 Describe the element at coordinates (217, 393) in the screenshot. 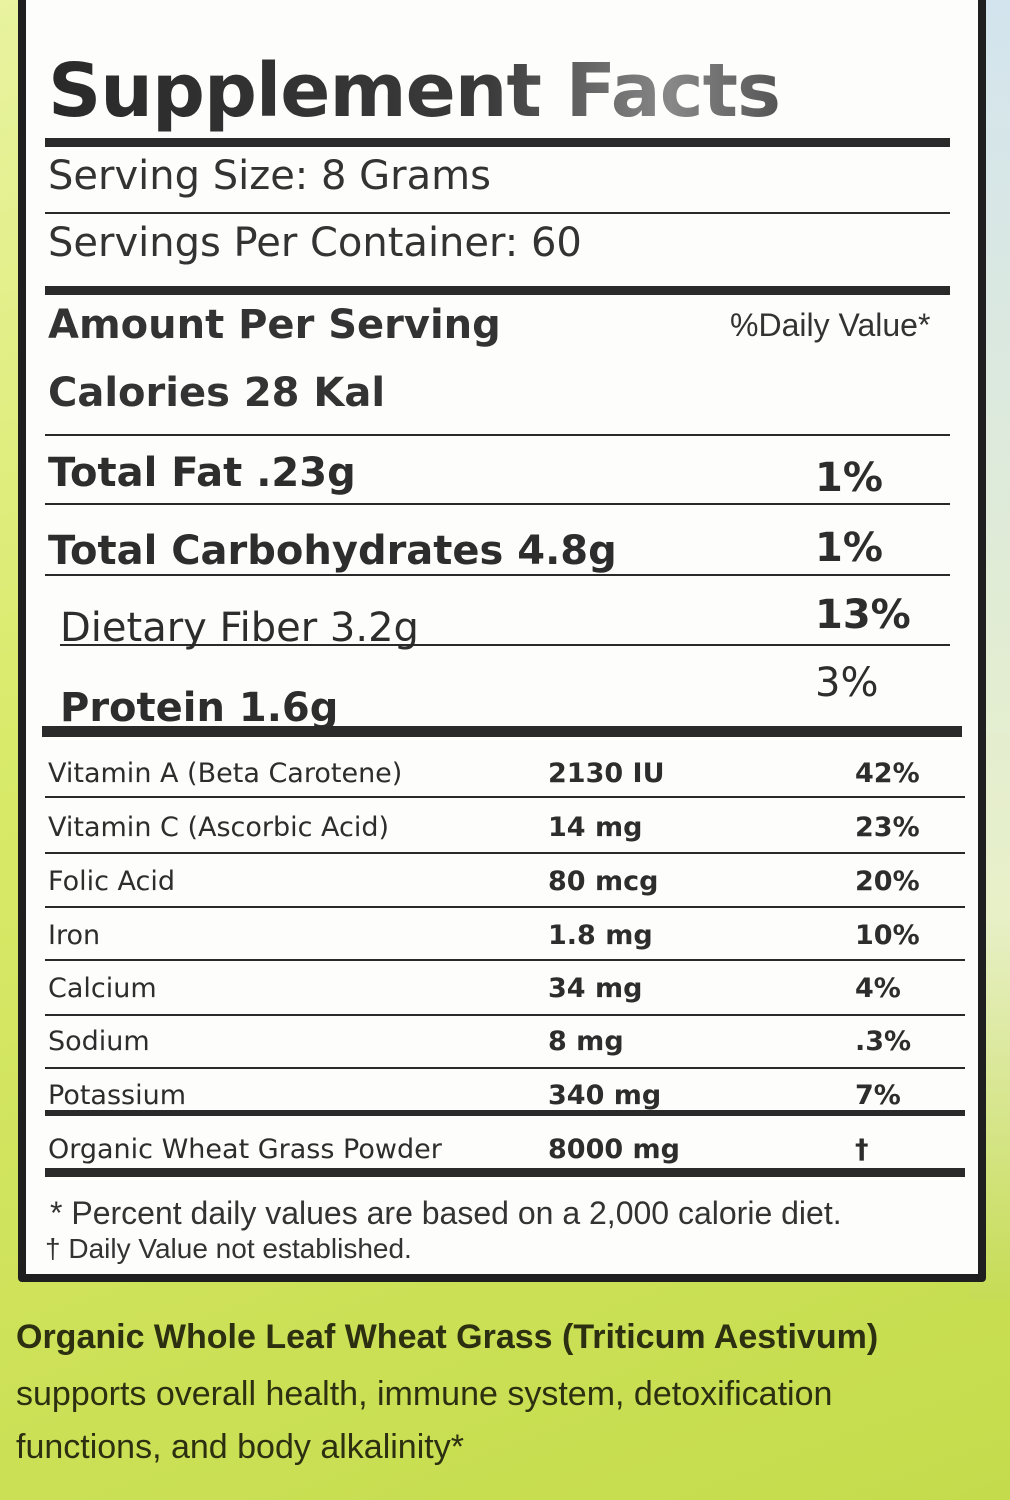

I see `calories: Calories 28 Kal` at that location.